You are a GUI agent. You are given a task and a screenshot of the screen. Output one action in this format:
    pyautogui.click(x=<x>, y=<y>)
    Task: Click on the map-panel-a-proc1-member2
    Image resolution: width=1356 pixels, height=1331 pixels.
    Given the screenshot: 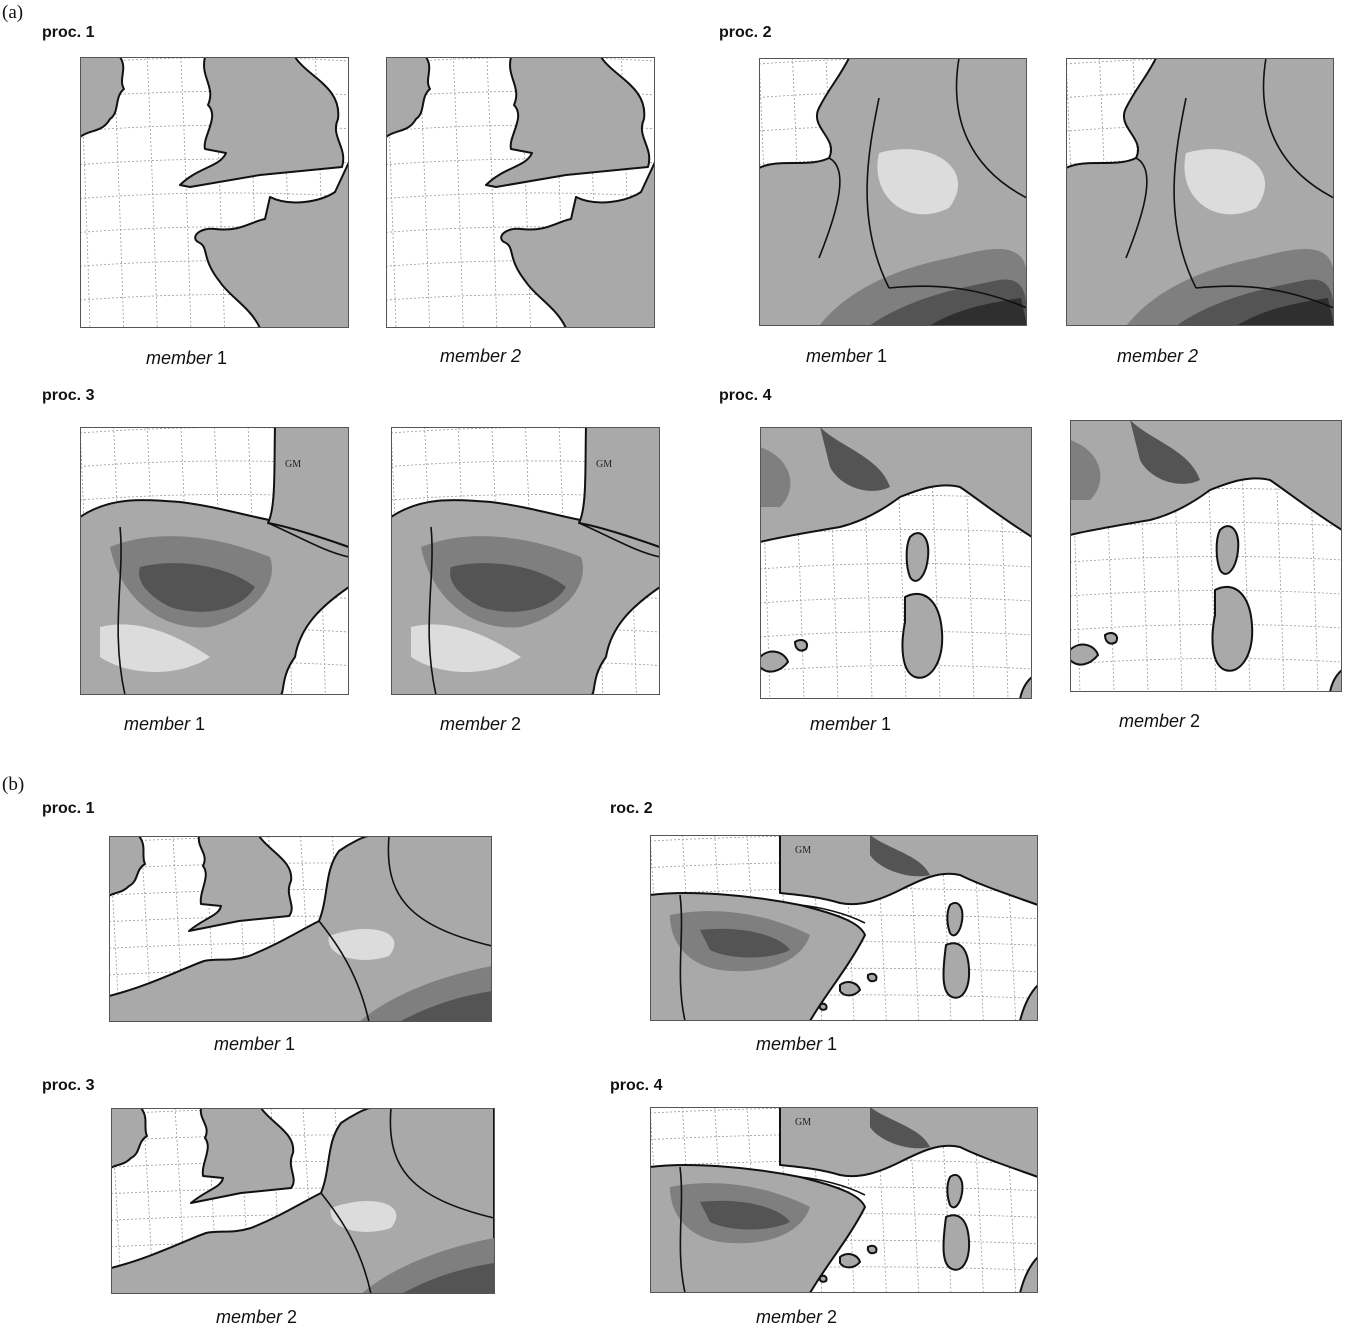 What is the action you would take?
    pyautogui.click(x=520, y=192)
    